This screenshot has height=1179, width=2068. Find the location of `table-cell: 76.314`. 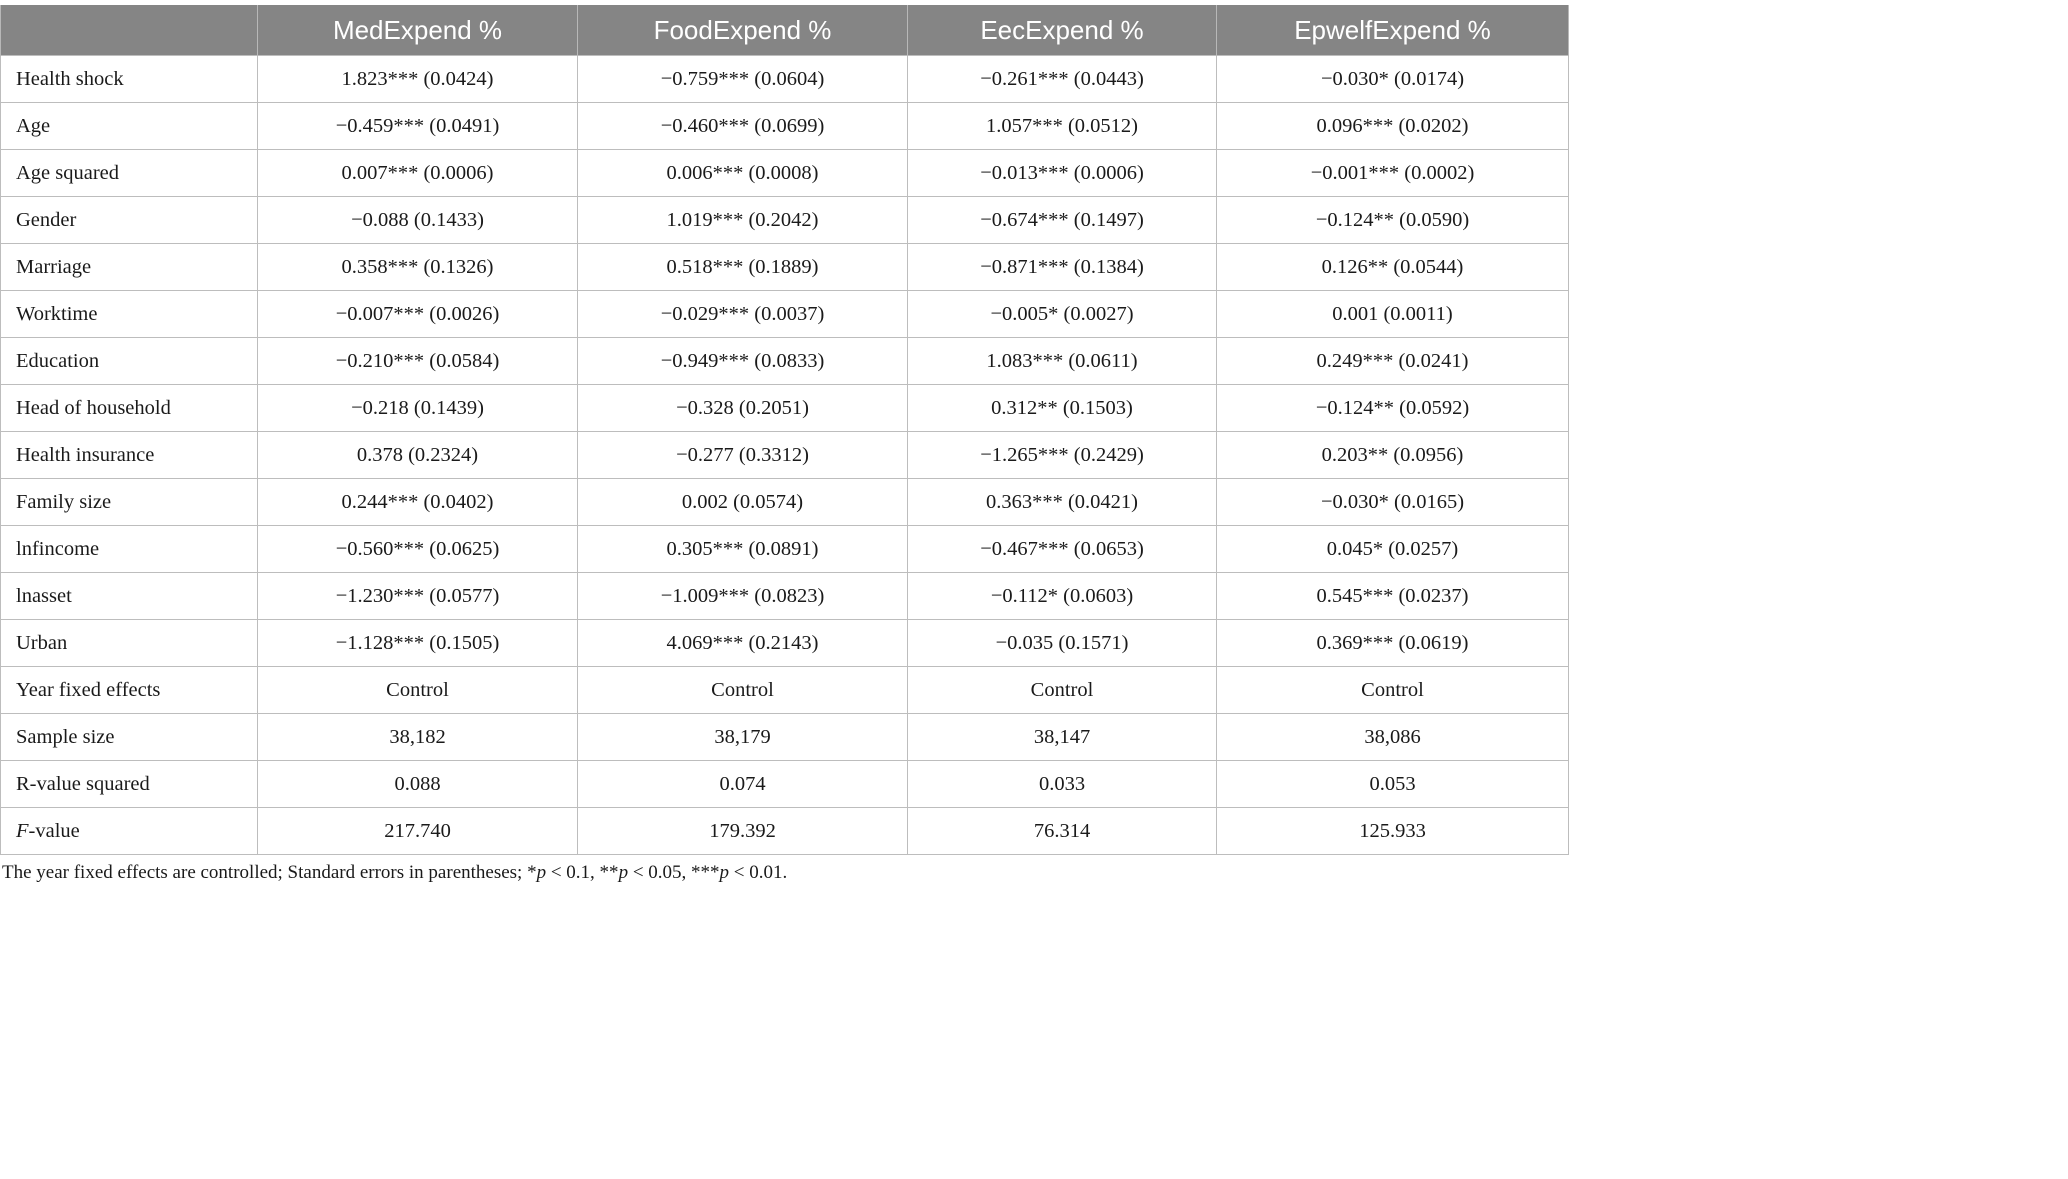

table-cell: 76.314 is located at coordinates (1062, 831).